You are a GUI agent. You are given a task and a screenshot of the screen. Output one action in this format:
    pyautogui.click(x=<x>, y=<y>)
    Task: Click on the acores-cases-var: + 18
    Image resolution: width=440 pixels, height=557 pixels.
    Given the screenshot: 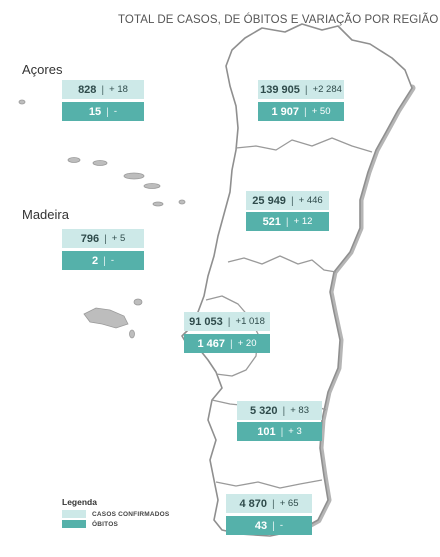 What is the action you would take?
    pyautogui.click(x=118, y=89)
    